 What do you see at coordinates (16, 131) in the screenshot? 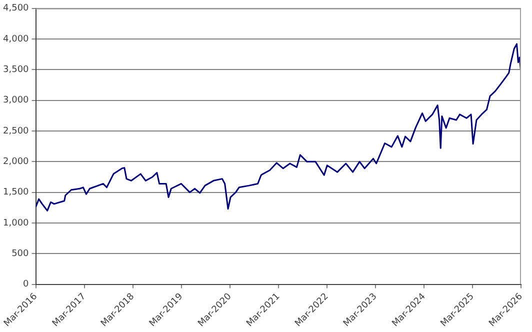
I see `y-tick-label: 2,500` at bounding box center [16, 131].